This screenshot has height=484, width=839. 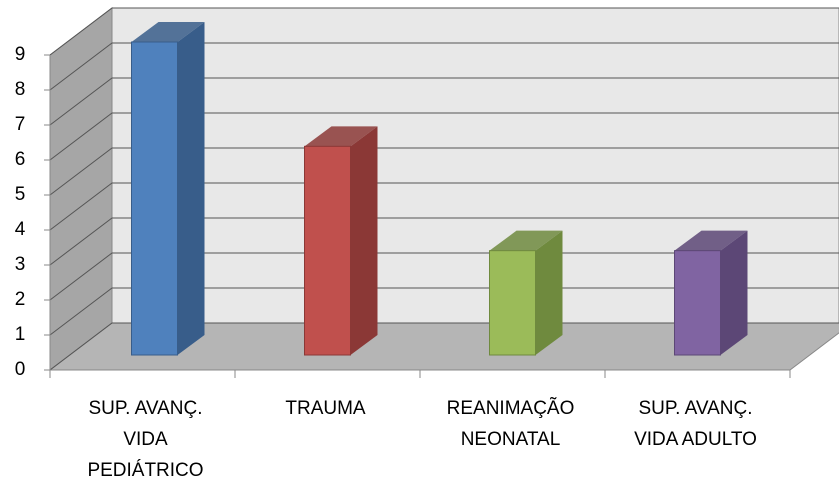 What do you see at coordinates (145, 439) in the screenshot?
I see `x-tick-label: SUP. AVANÇ. VIDA PEDIÁTRICO` at bounding box center [145, 439].